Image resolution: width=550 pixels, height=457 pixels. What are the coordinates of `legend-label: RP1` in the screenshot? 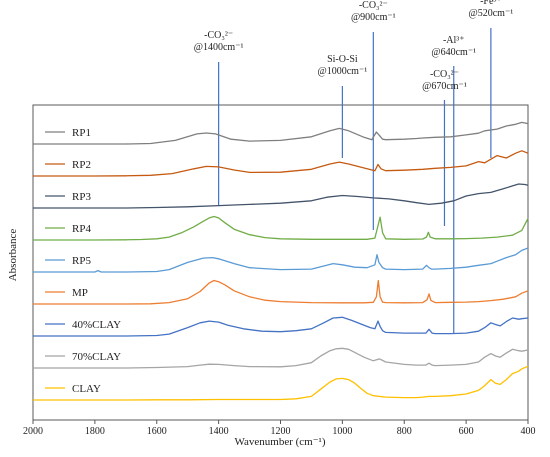 It's located at (81, 133).